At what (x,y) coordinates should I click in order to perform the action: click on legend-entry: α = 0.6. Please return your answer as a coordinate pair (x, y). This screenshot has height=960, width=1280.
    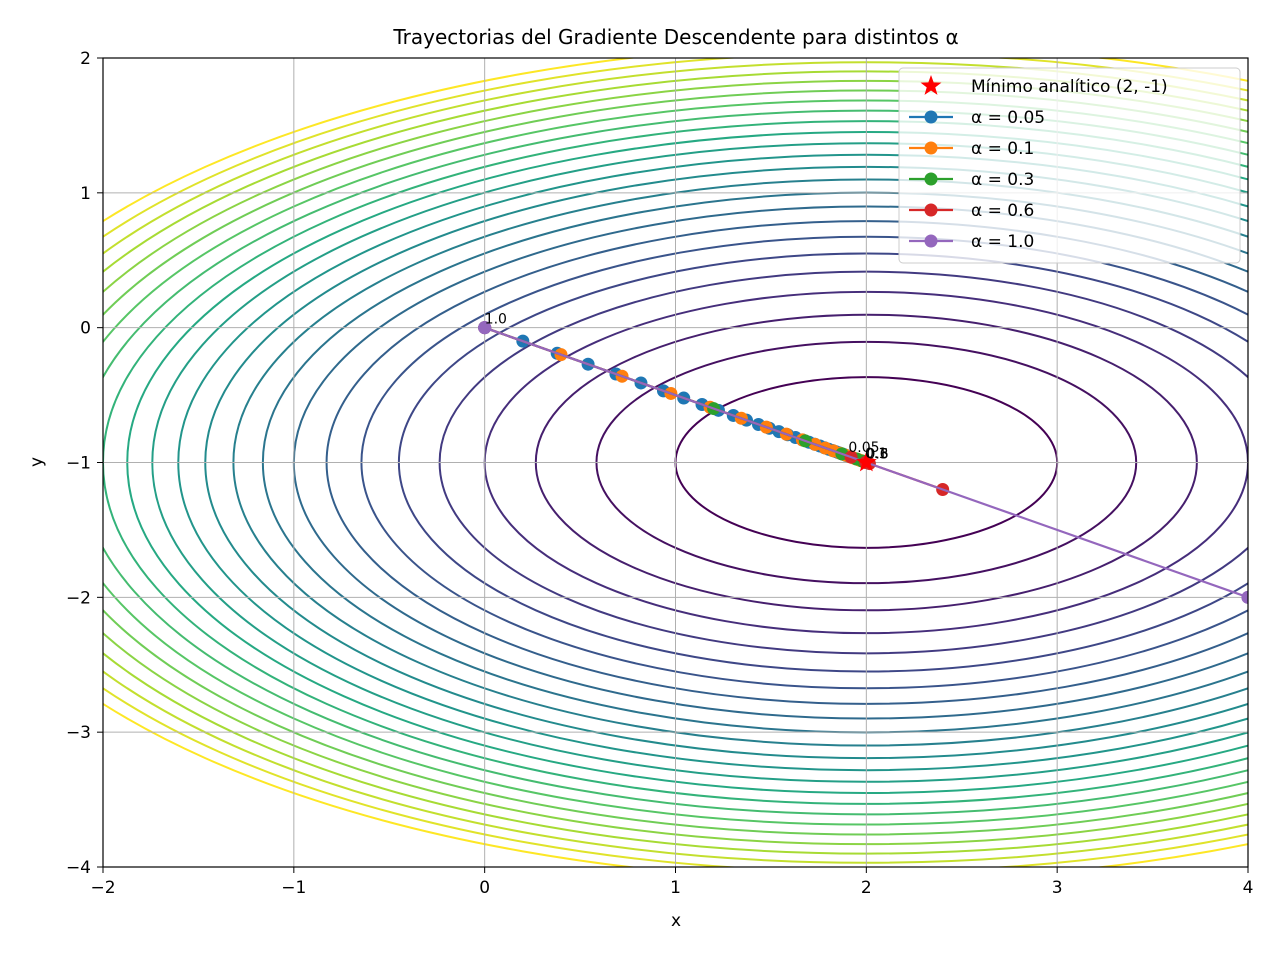
    Looking at the image, I should click on (971, 211).